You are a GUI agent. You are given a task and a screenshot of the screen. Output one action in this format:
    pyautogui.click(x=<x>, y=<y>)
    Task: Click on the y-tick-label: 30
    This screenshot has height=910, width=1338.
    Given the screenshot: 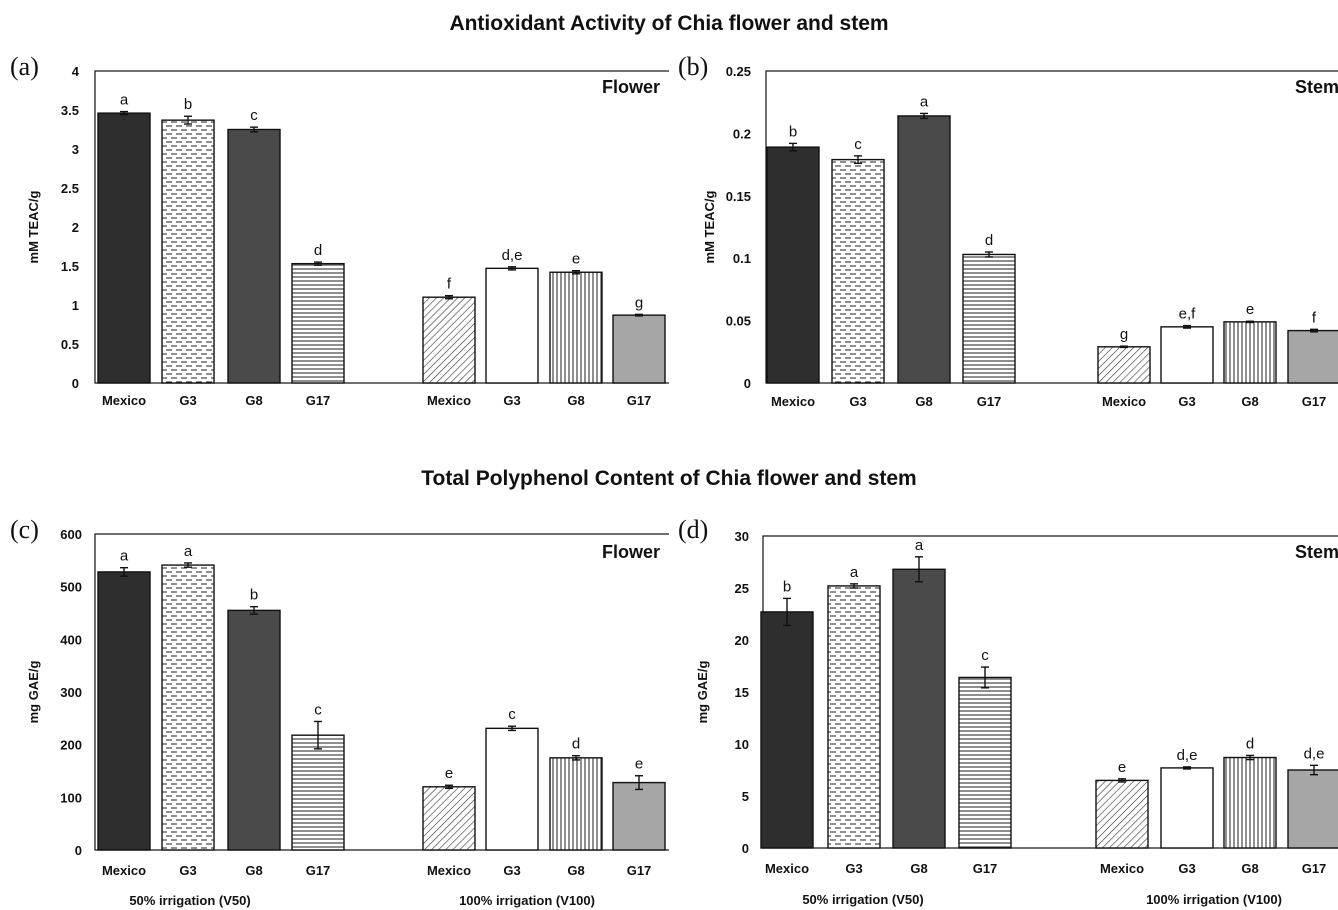 What is the action you would take?
    pyautogui.click(x=742, y=536)
    